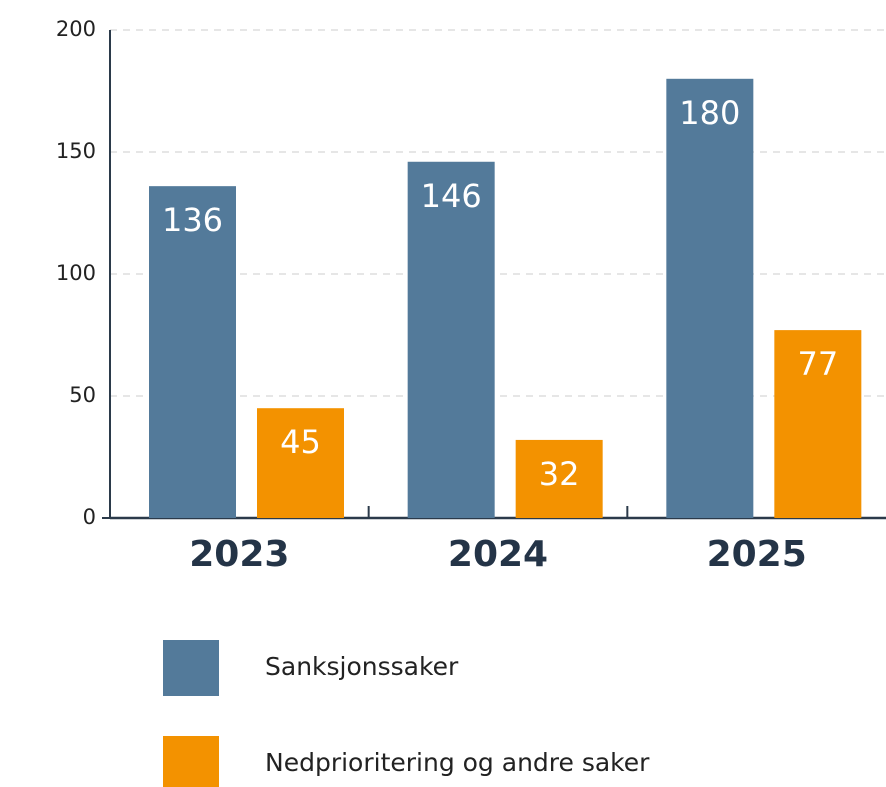 Image resolution: width=886 pixels, height=787 pixels. Describe the element at coordinates (76, 151) in the screenshot. I see `y-tick-label: 150` at that location.